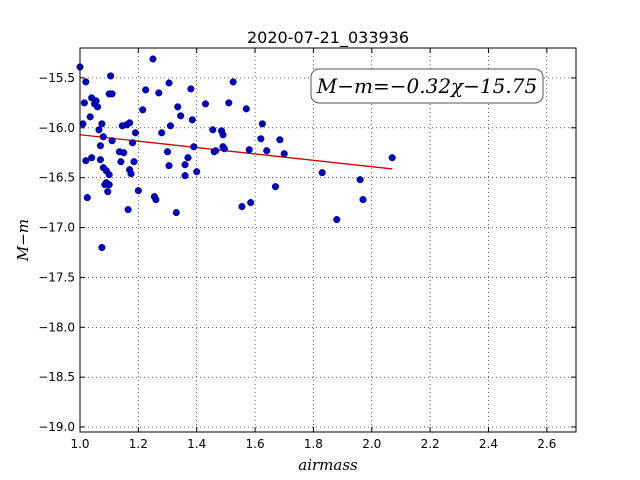 The width and height of the screenshot is (640, 480). I want to click on x-tick-label: 2.4, so click(488, 444).